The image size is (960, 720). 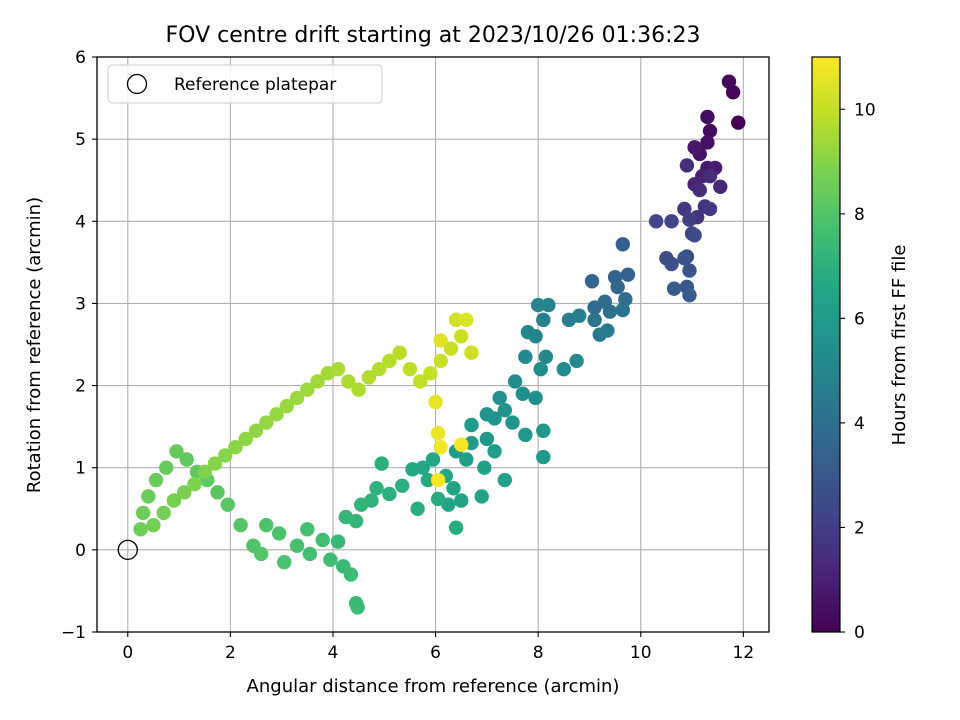 What do you see at coordinates (744, 653) in the screenshot?
I see `x-tick-label: 12` at bounding box center [744, 653].